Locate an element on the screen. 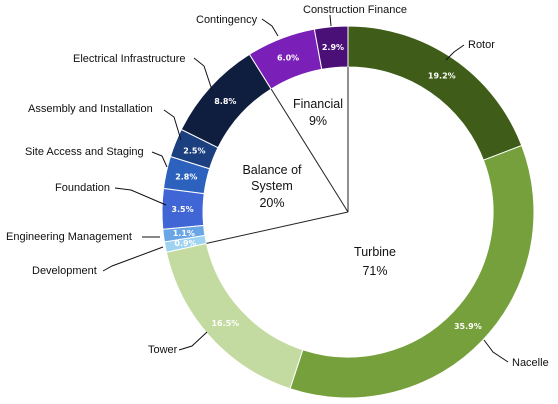 The image size is (558, 404). category-label-rotor: Rotor is located at coordinates (481, 45).